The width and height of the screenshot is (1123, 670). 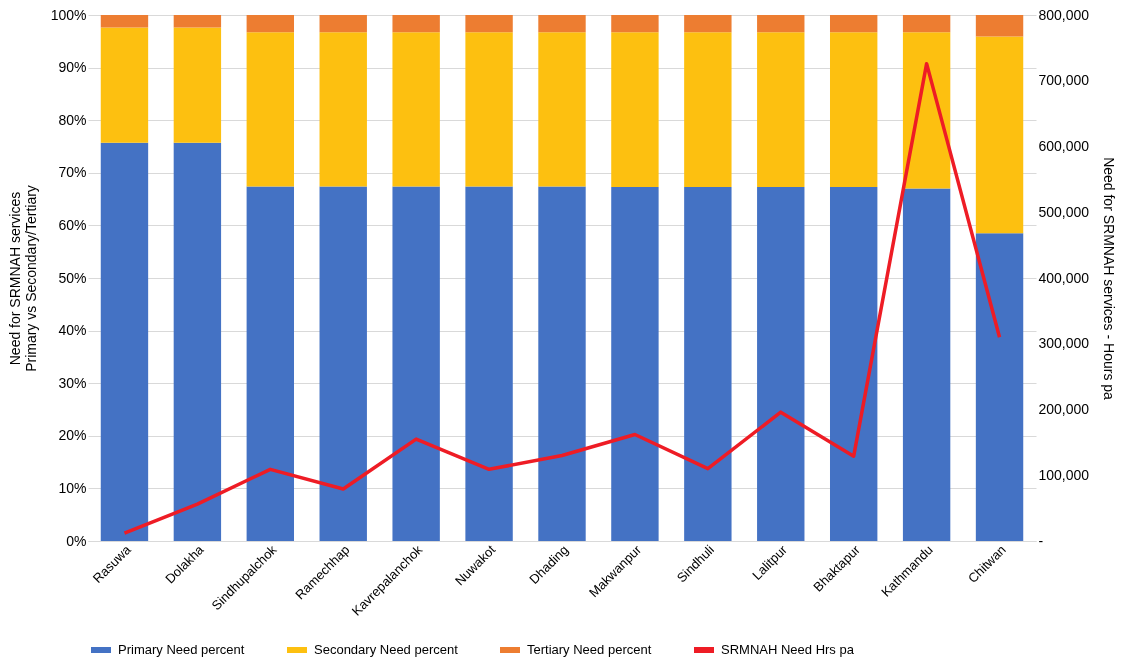 I want to click on y2-tick-label: 600,000, so click(x=1064, y=146).